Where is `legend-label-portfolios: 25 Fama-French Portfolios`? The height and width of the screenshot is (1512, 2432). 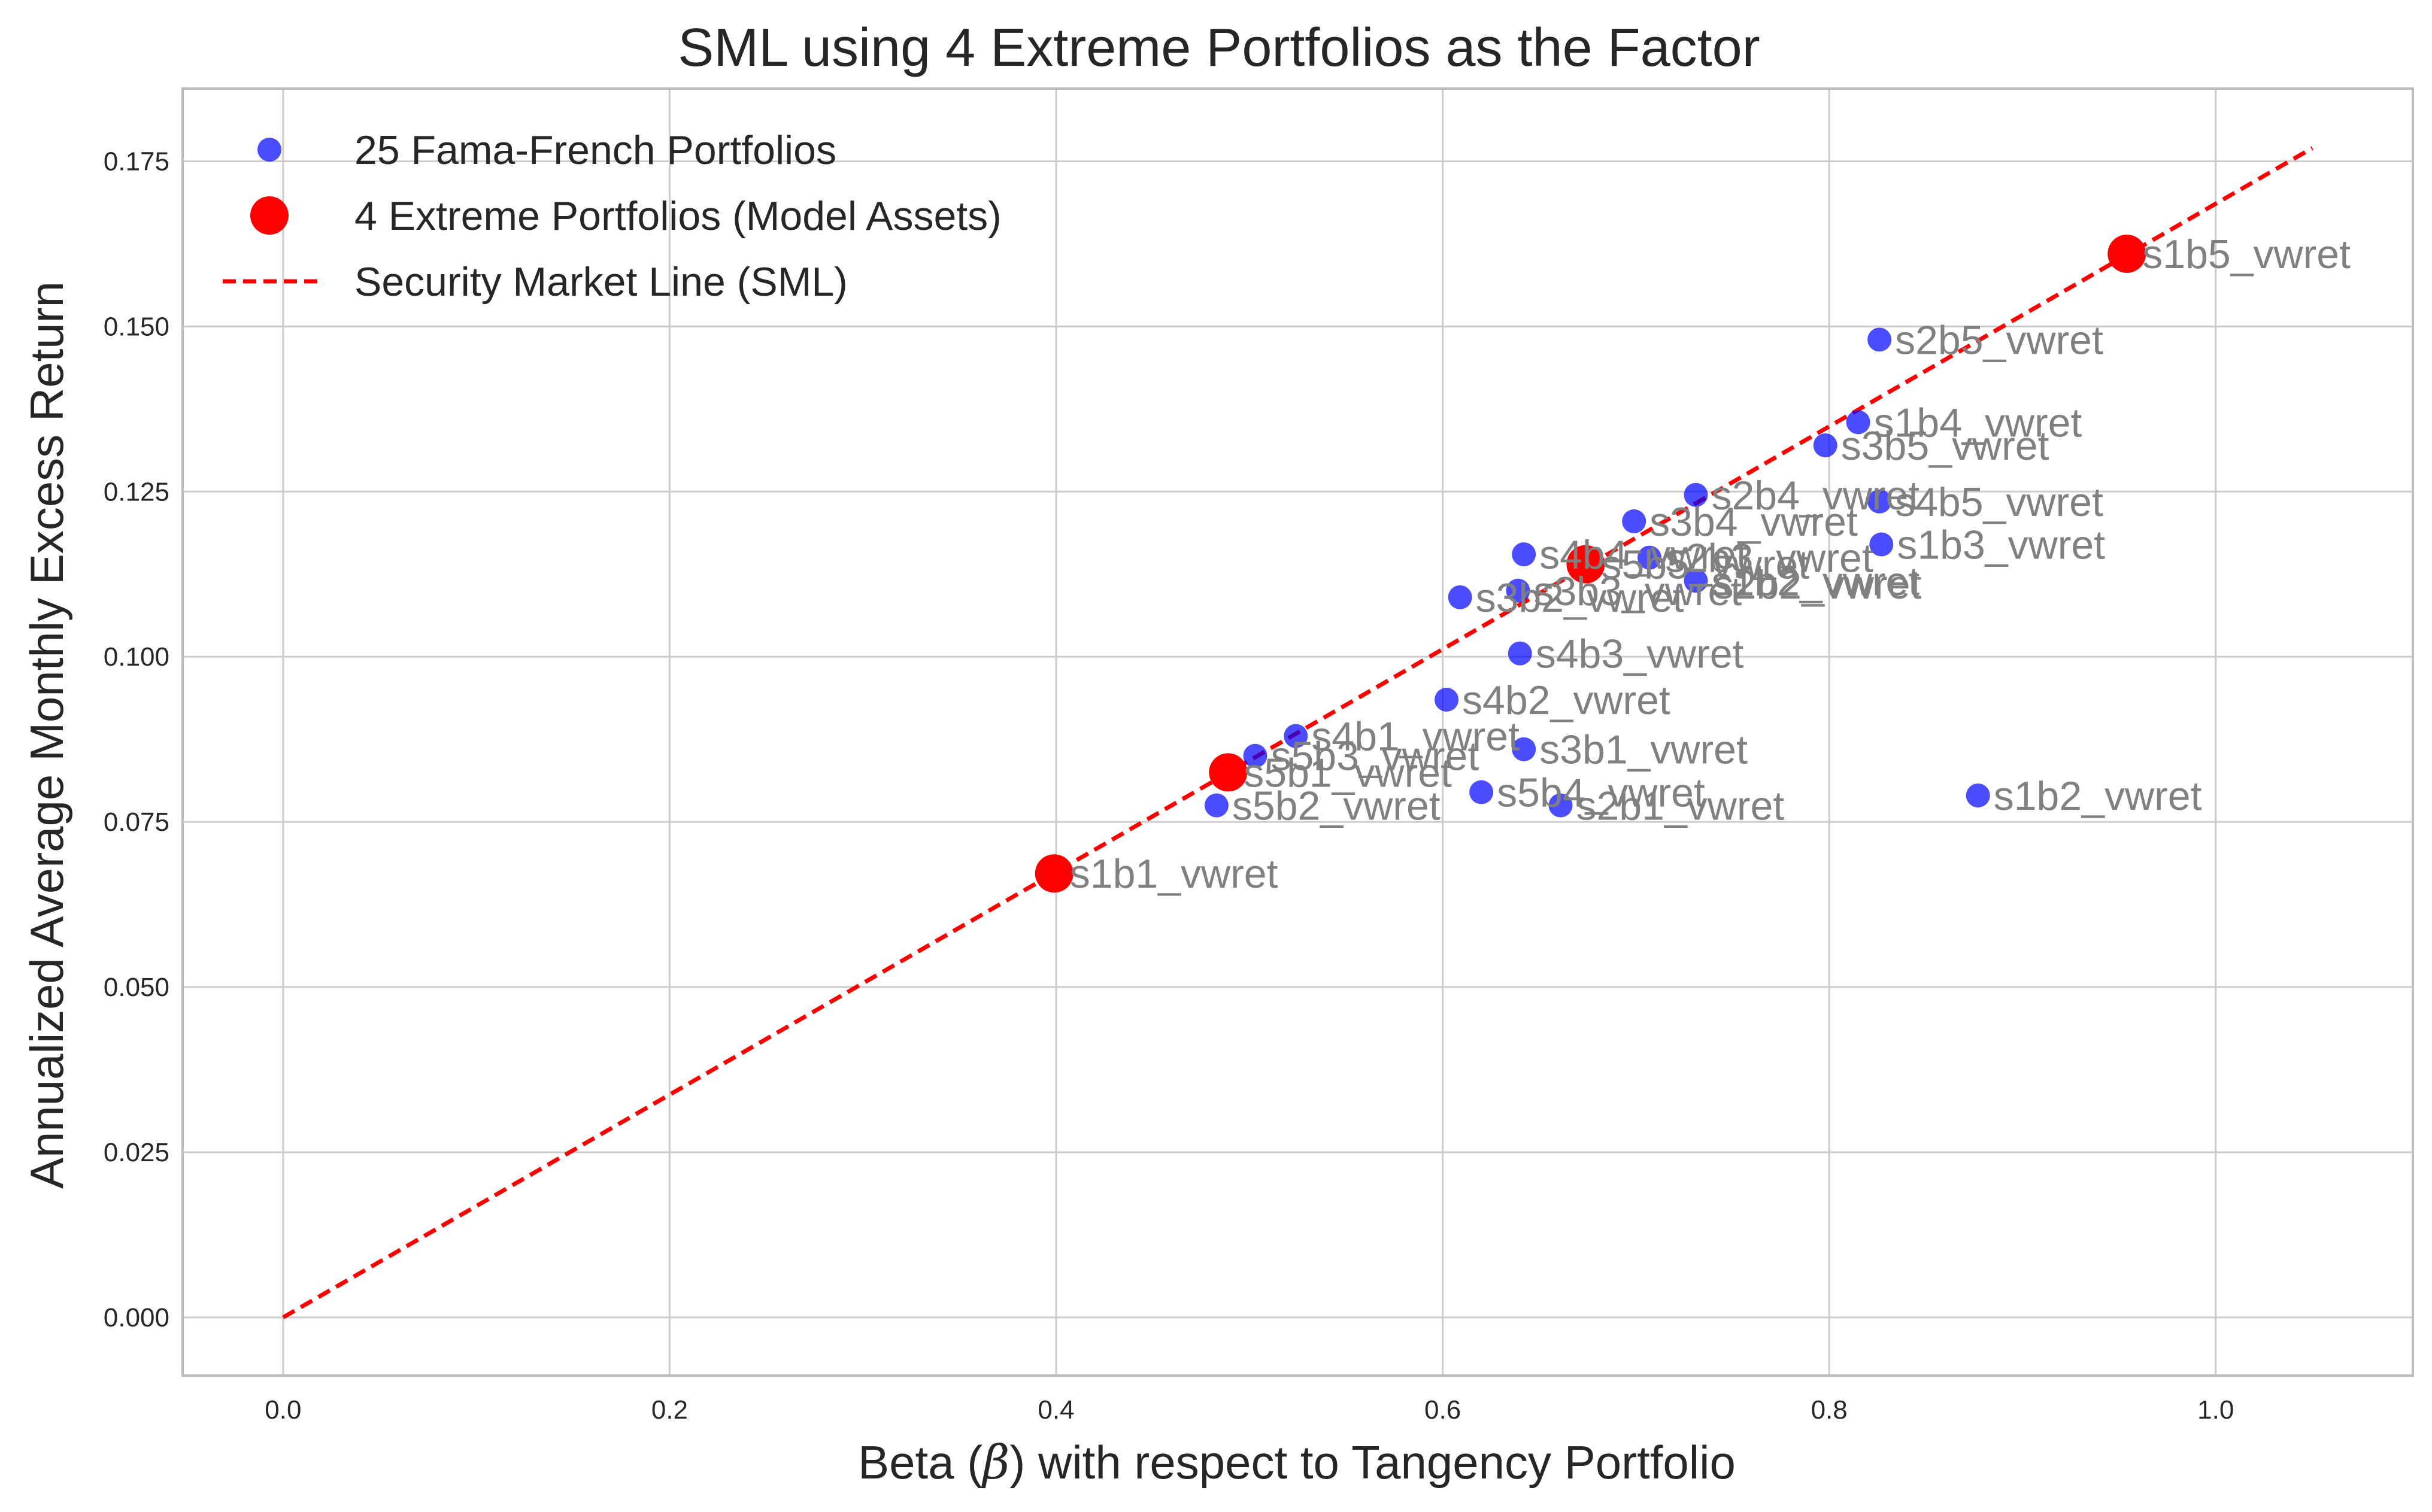
legend-label-portfolios: 25 Fama-French Portfolios is located at coordinates (595, 150).